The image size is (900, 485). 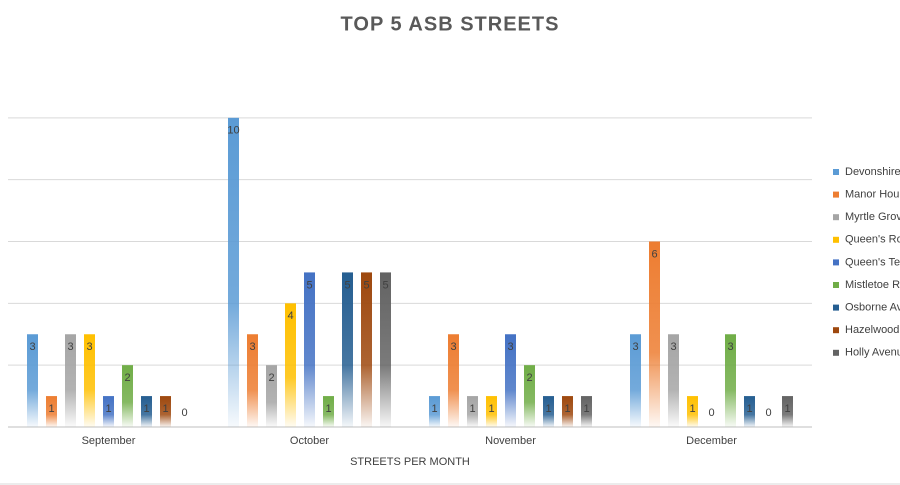 What do you see at coordinates (654, 254) in the screenshot?
I see `data-label: 6` at bounding box center [654, 254].